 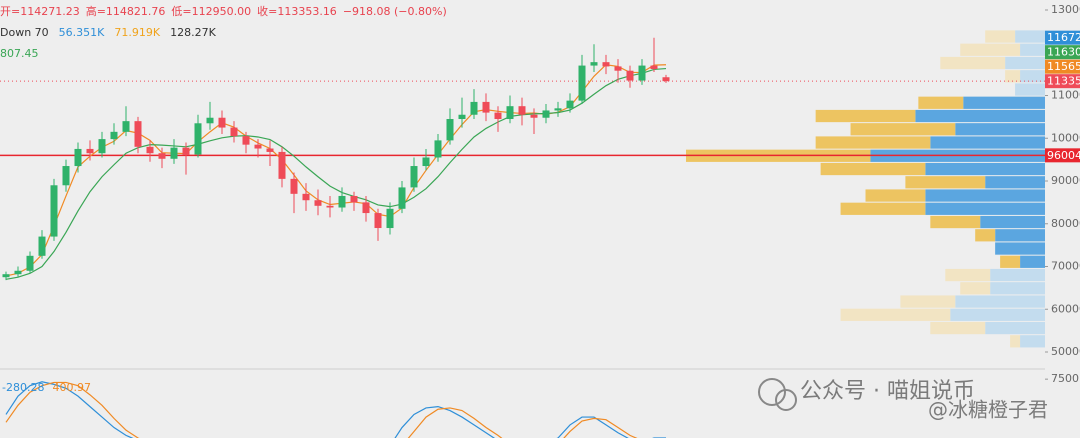 I want to click on watermark-text: 公众号 · 喵姐说币, so click(x=887, y=391).